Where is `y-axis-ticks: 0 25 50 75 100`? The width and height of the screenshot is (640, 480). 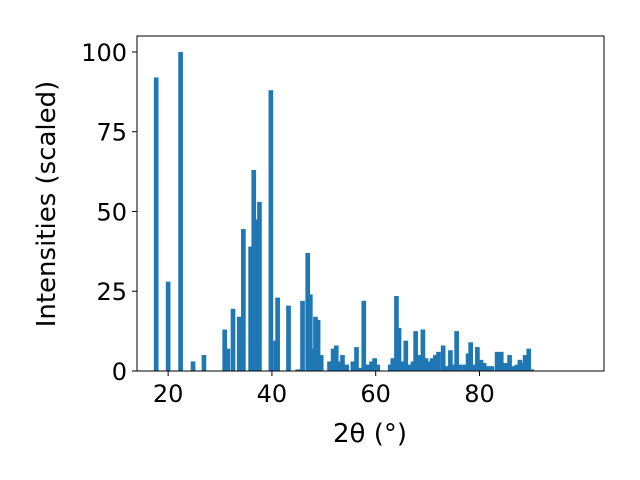
y-axis-ticks: 0 25 50 75 100 is located at coordinates (109, 212).